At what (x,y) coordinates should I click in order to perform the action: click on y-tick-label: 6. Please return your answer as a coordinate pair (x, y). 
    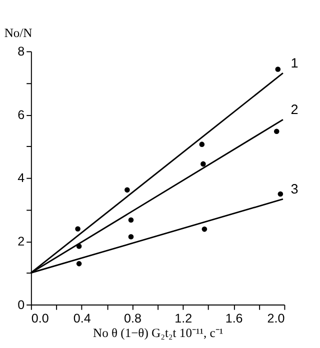
    Looking at the image, I should click on (21, 115).